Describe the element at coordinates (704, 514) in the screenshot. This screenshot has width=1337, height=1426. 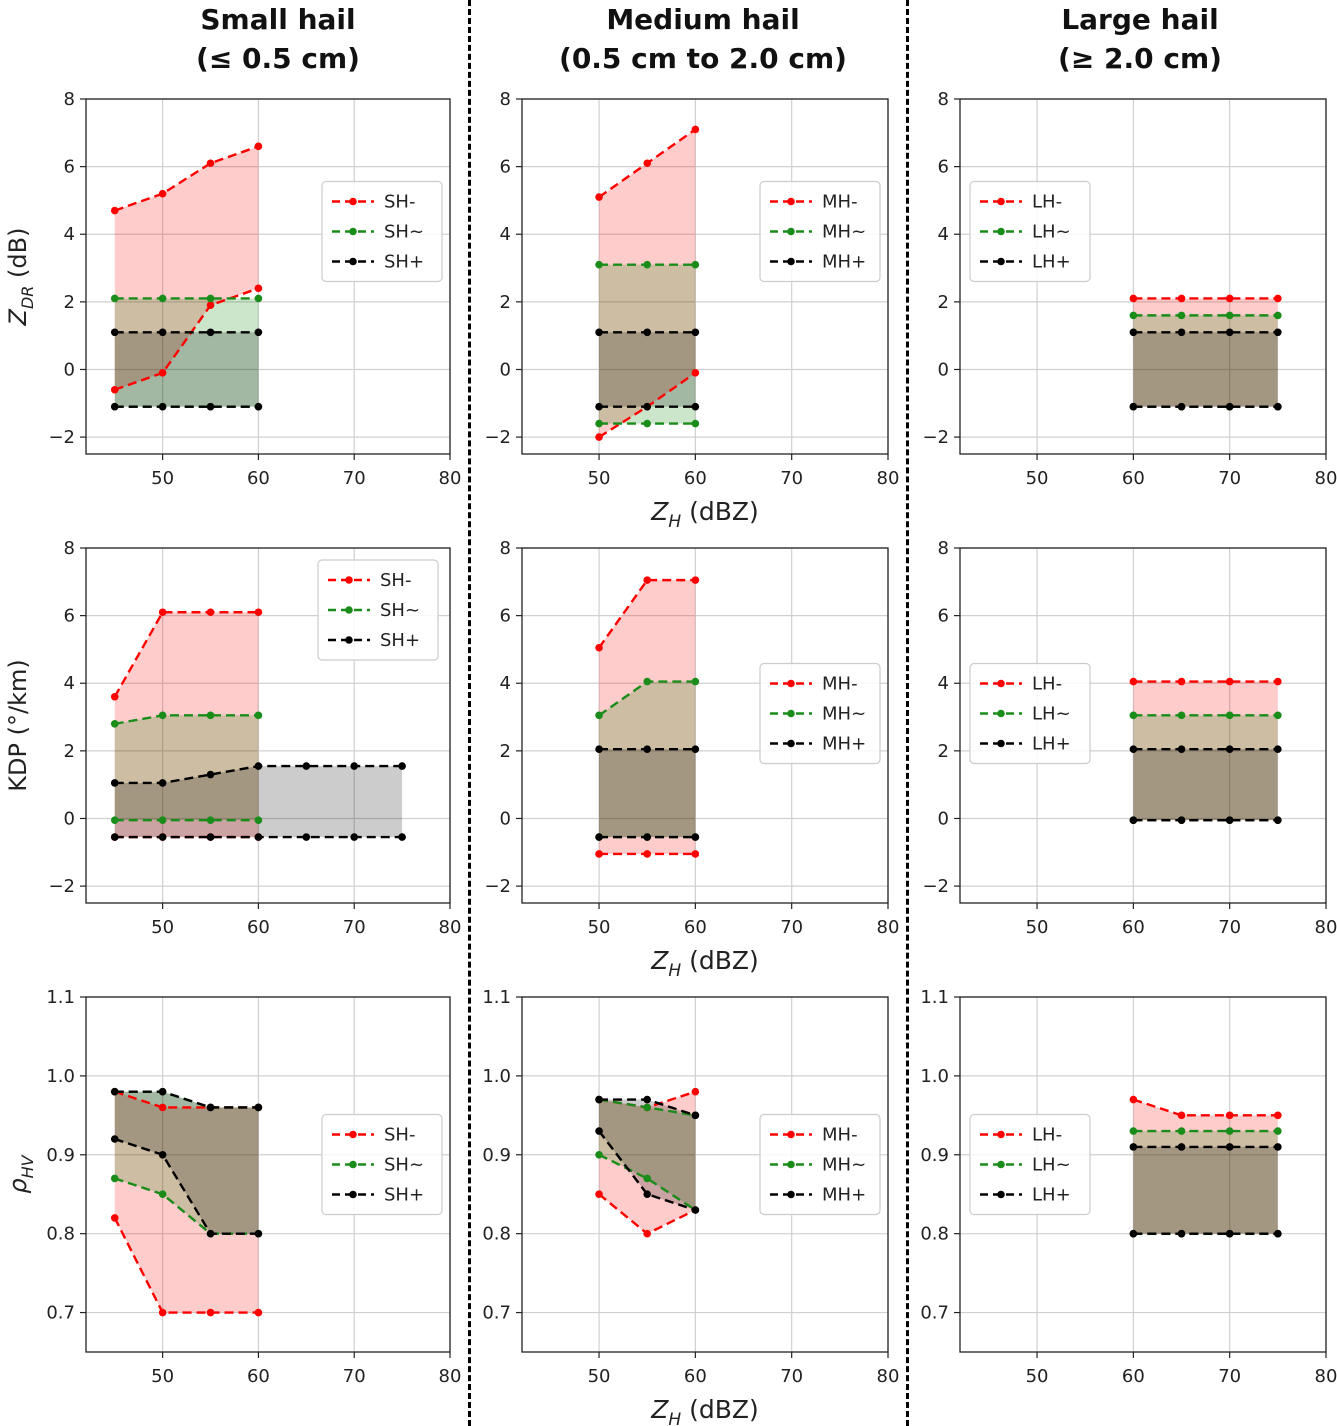
I see `xlabel: ZH (dBZ)` at that location.